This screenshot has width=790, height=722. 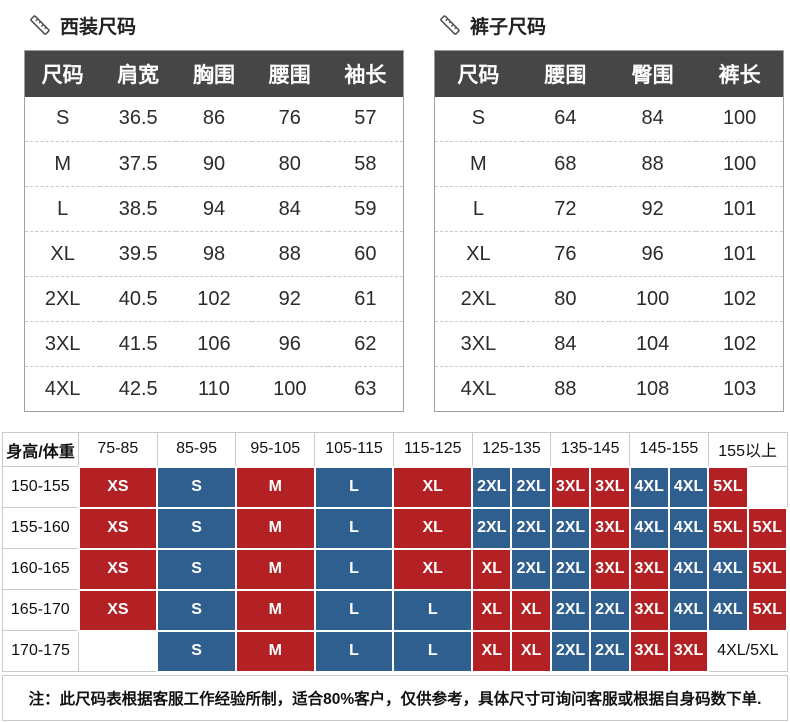 What do you see at coordinates (62, 299) in the screenshot?
I see `size-table-cell: 2XL` at bounding box center [62, 299].